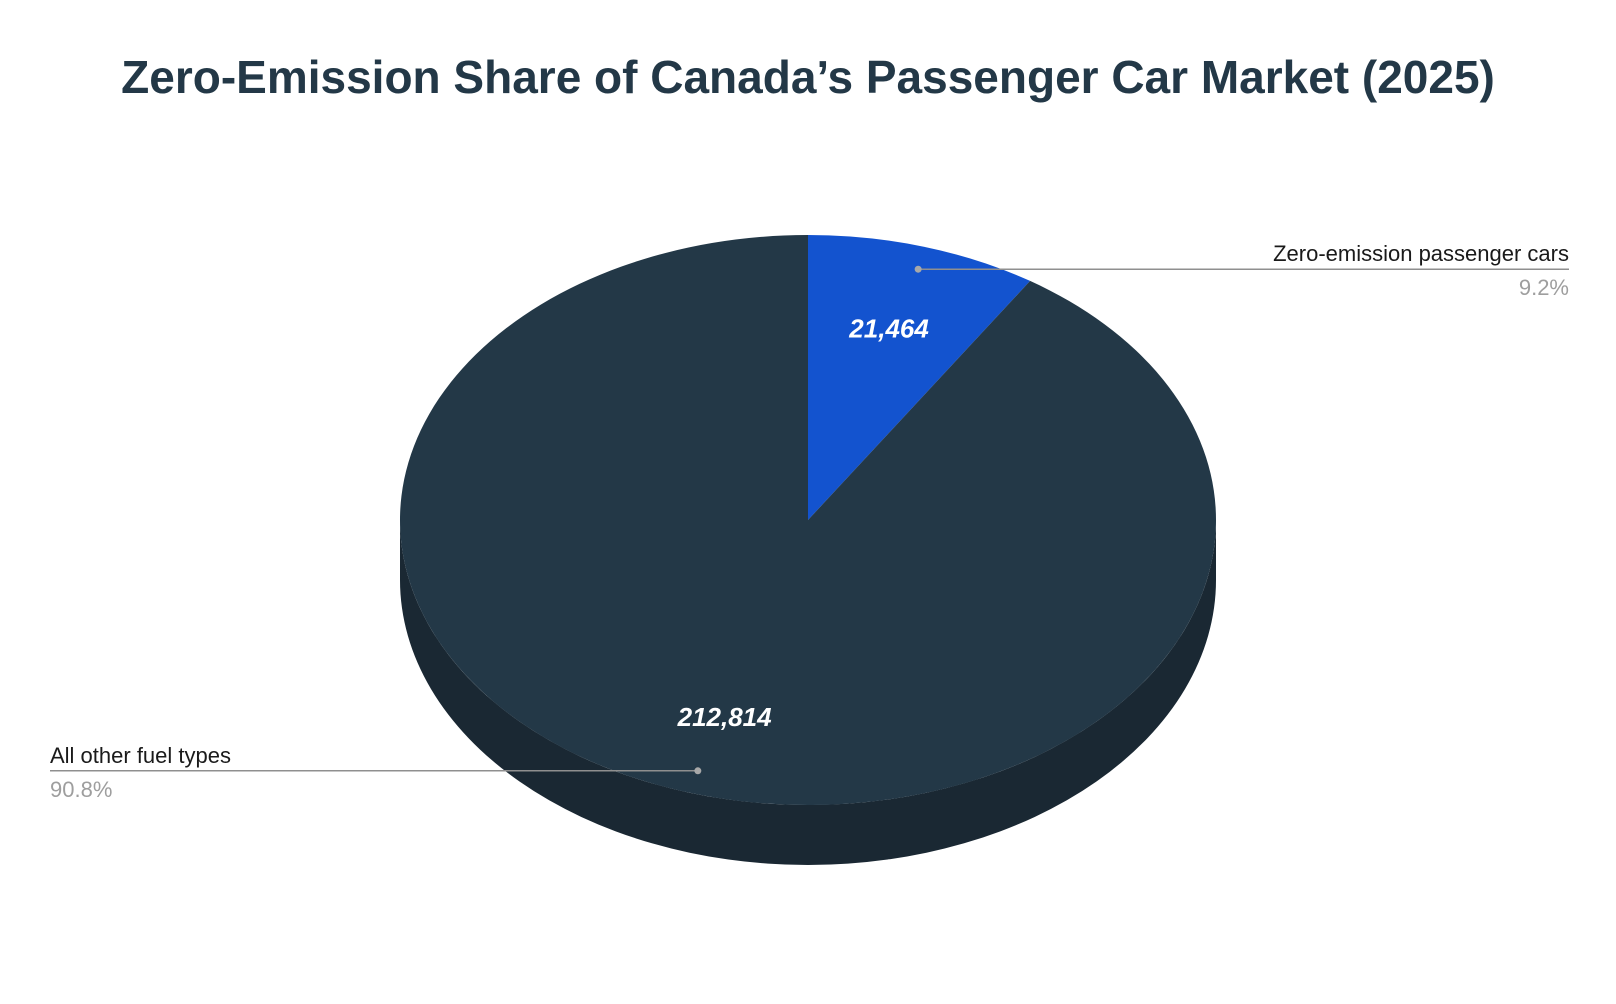  I want to click on callout-percent-label: 90.8%, so click(81, 789).